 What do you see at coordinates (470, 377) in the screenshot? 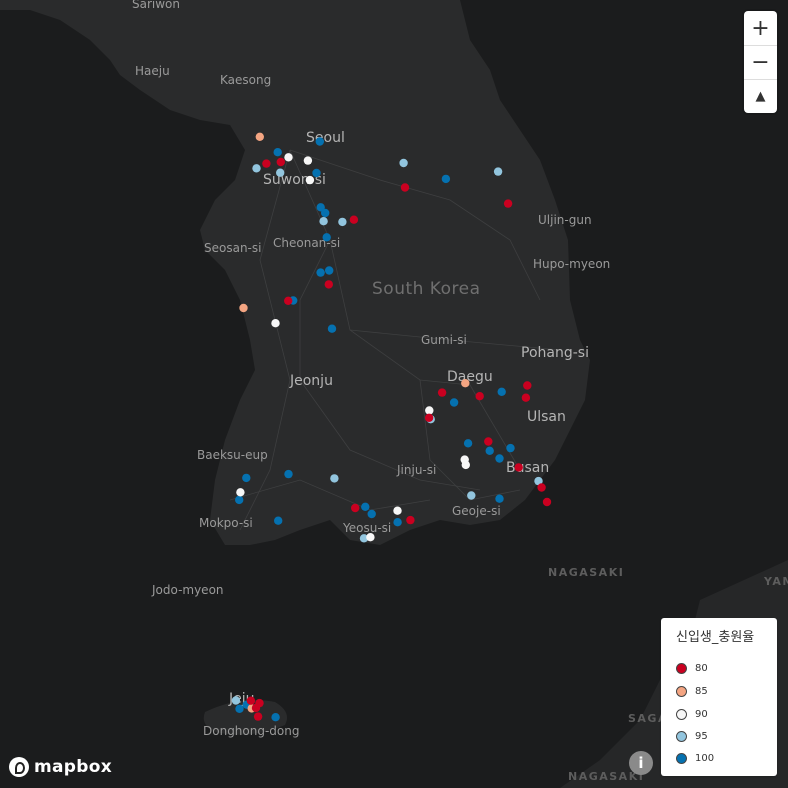
I see `place-label: Daegu` at bounding box center [470, 377].